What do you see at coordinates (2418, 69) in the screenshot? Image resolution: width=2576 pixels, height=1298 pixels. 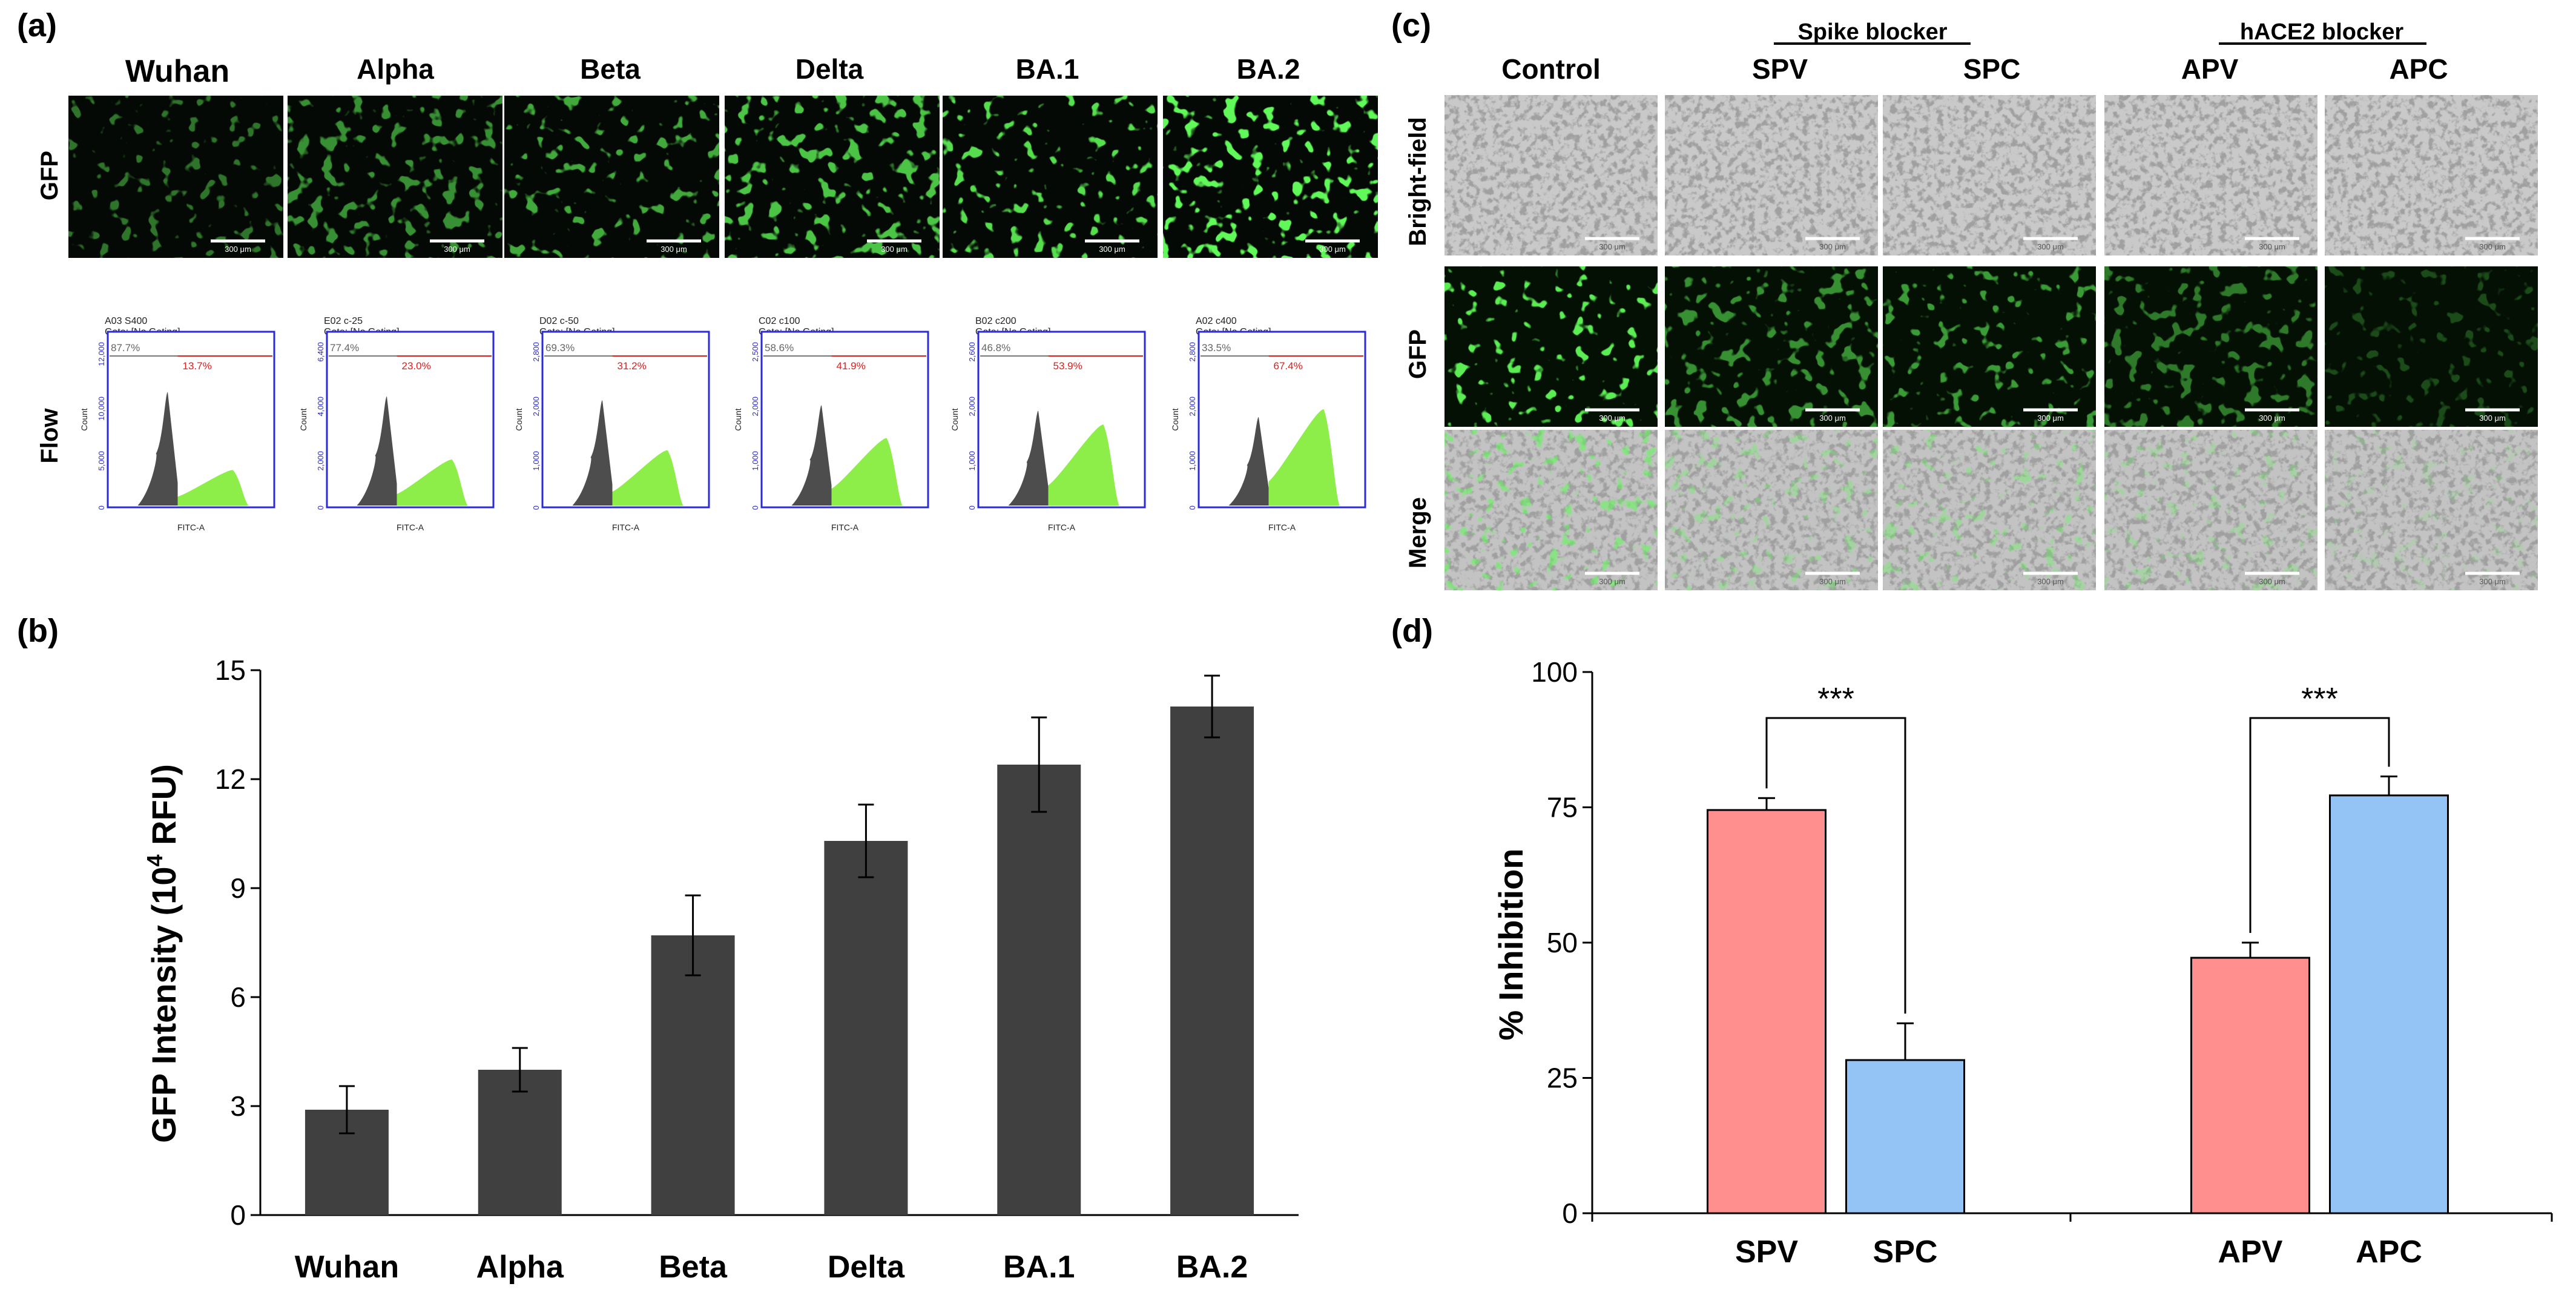 I see `column-title: APC` at bounding box center [2418, 69].